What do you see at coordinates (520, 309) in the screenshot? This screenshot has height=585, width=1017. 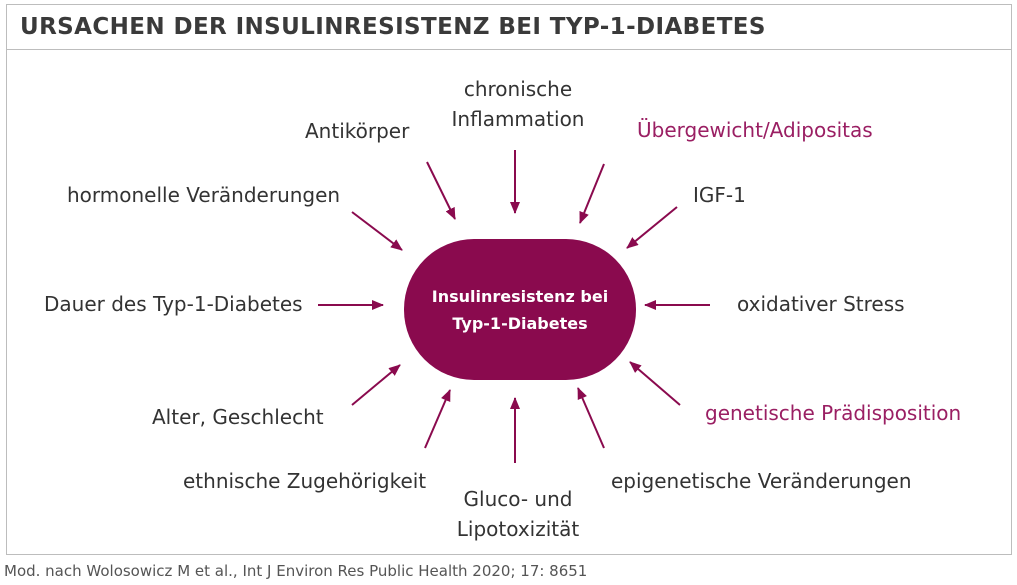 I see `center-insulinresistenz: Insulinresistenz bei Typ-1-Diabetes` at bounding box center [520, 309].